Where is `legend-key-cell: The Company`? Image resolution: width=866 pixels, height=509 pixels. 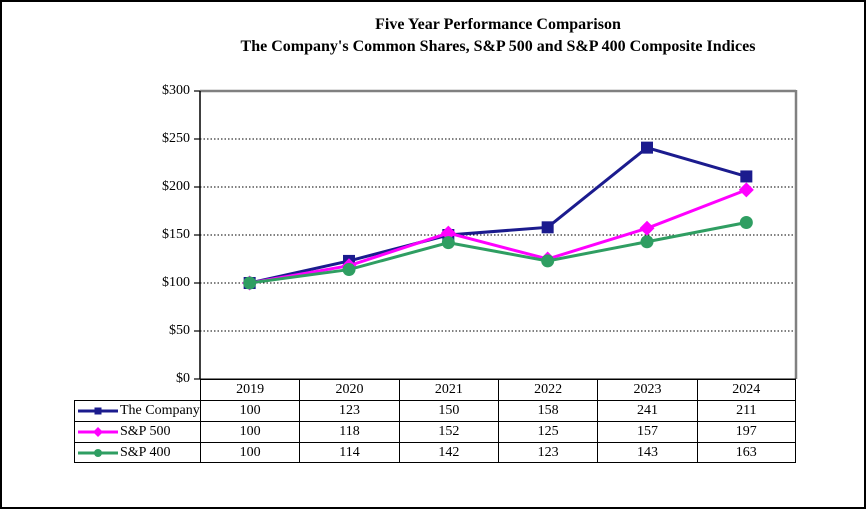
legend-key-cell: The Company is located at coordinates (137, 410).